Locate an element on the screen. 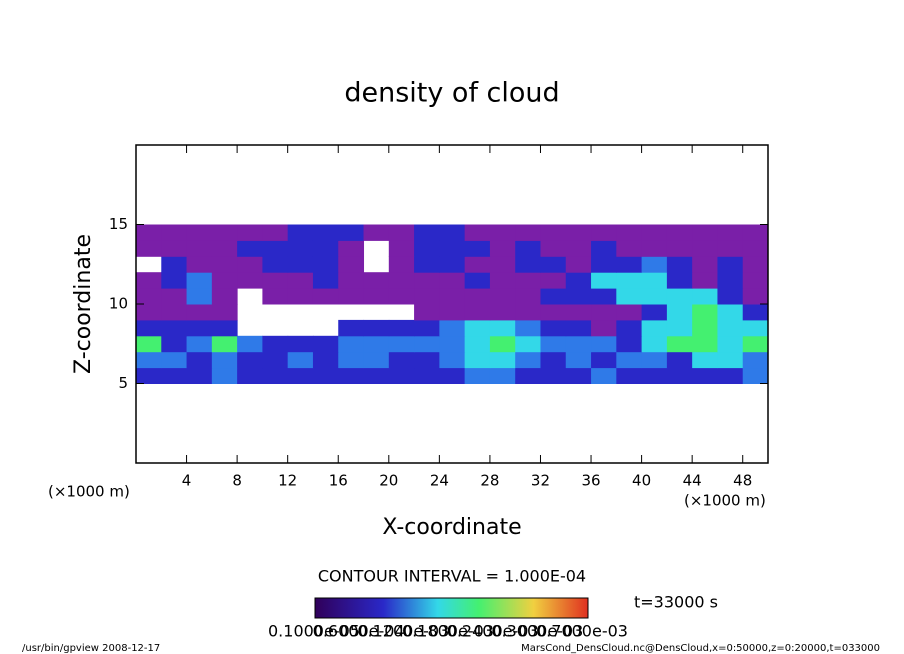 The image size is (904, 654). x-tick-label: 32 is located at coordinates (540, 481).